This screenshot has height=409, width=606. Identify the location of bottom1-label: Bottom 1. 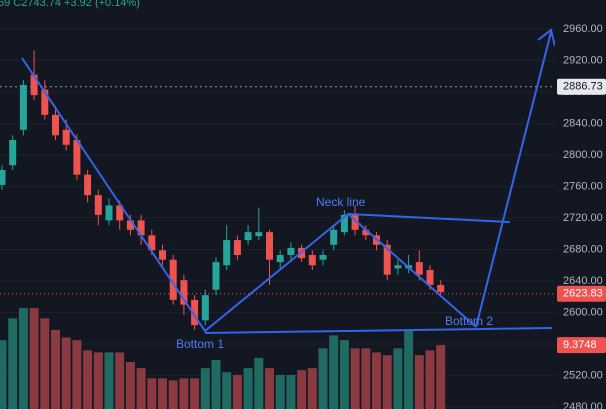
(200, 344).